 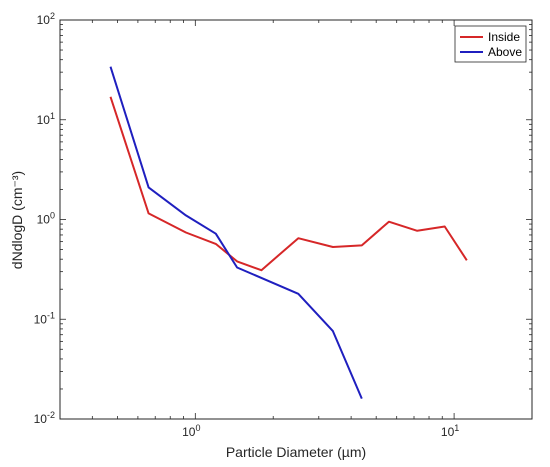 I want to click on legend-box, so click(x=490, y=44).